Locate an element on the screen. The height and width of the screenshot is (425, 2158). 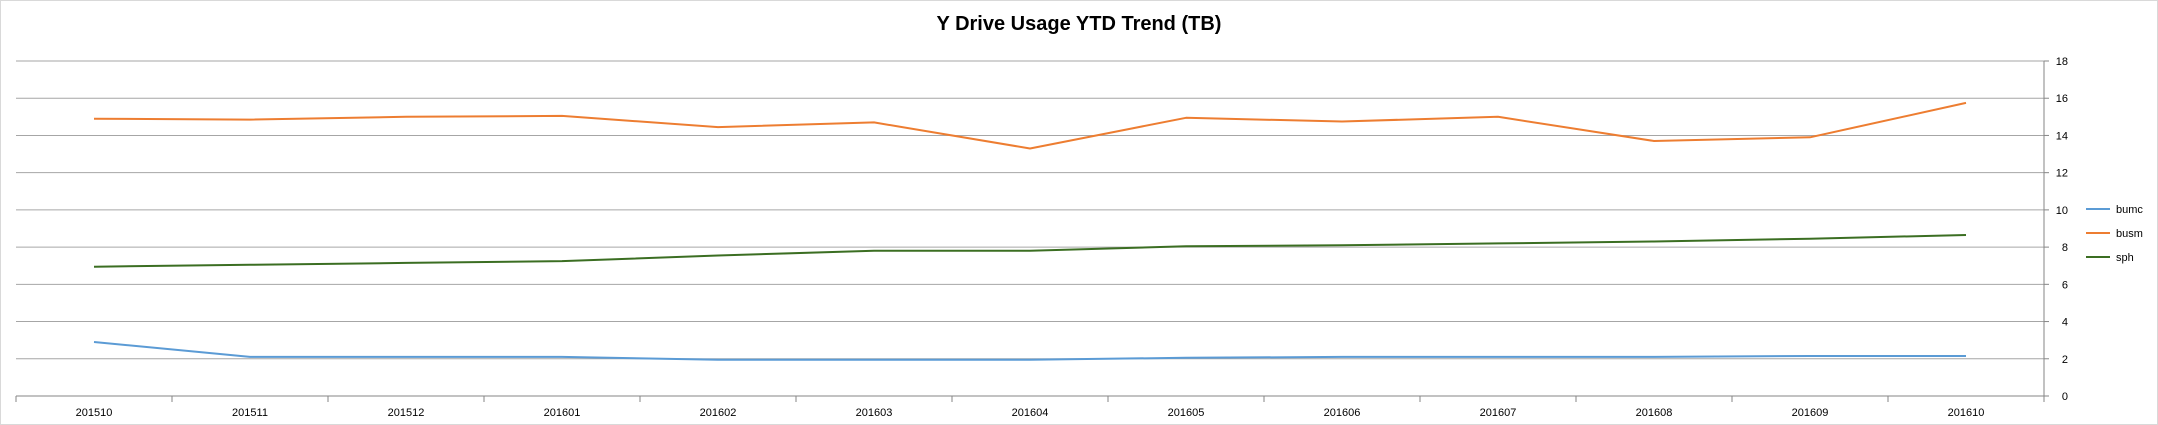
x-tick-label: 201608 is located at coordinates (1654, 413).